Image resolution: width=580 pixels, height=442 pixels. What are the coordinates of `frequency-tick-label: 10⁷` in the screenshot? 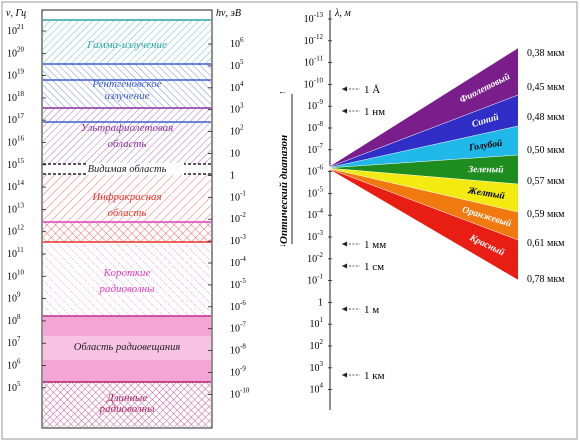 It's located at (14, 342).